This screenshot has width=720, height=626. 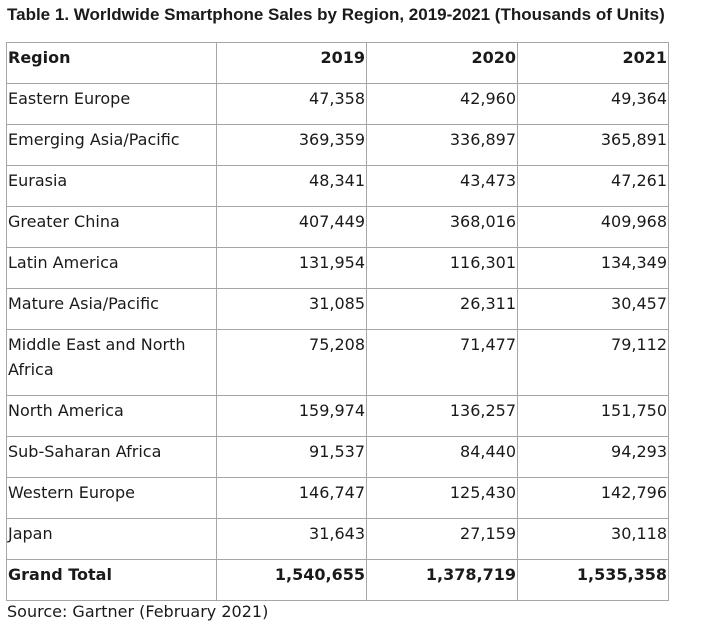 I want to click on table-row: Sub-Saharan Africa 91,537 84,440 94,293, so click(x=337, y=457).